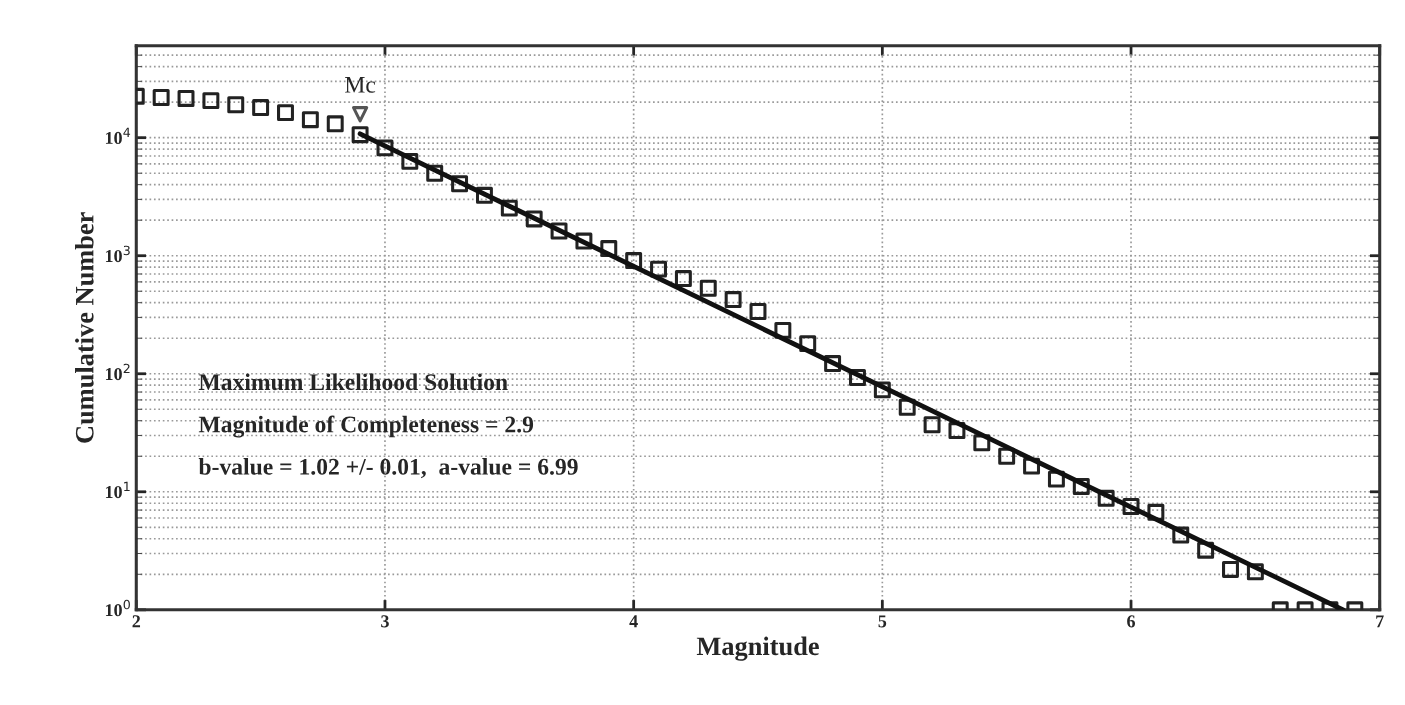 The image size is (1405, 705). Describe the element at coordinates (136, 621) in the screenshot. I see `x-tick-label: 2` at that location.